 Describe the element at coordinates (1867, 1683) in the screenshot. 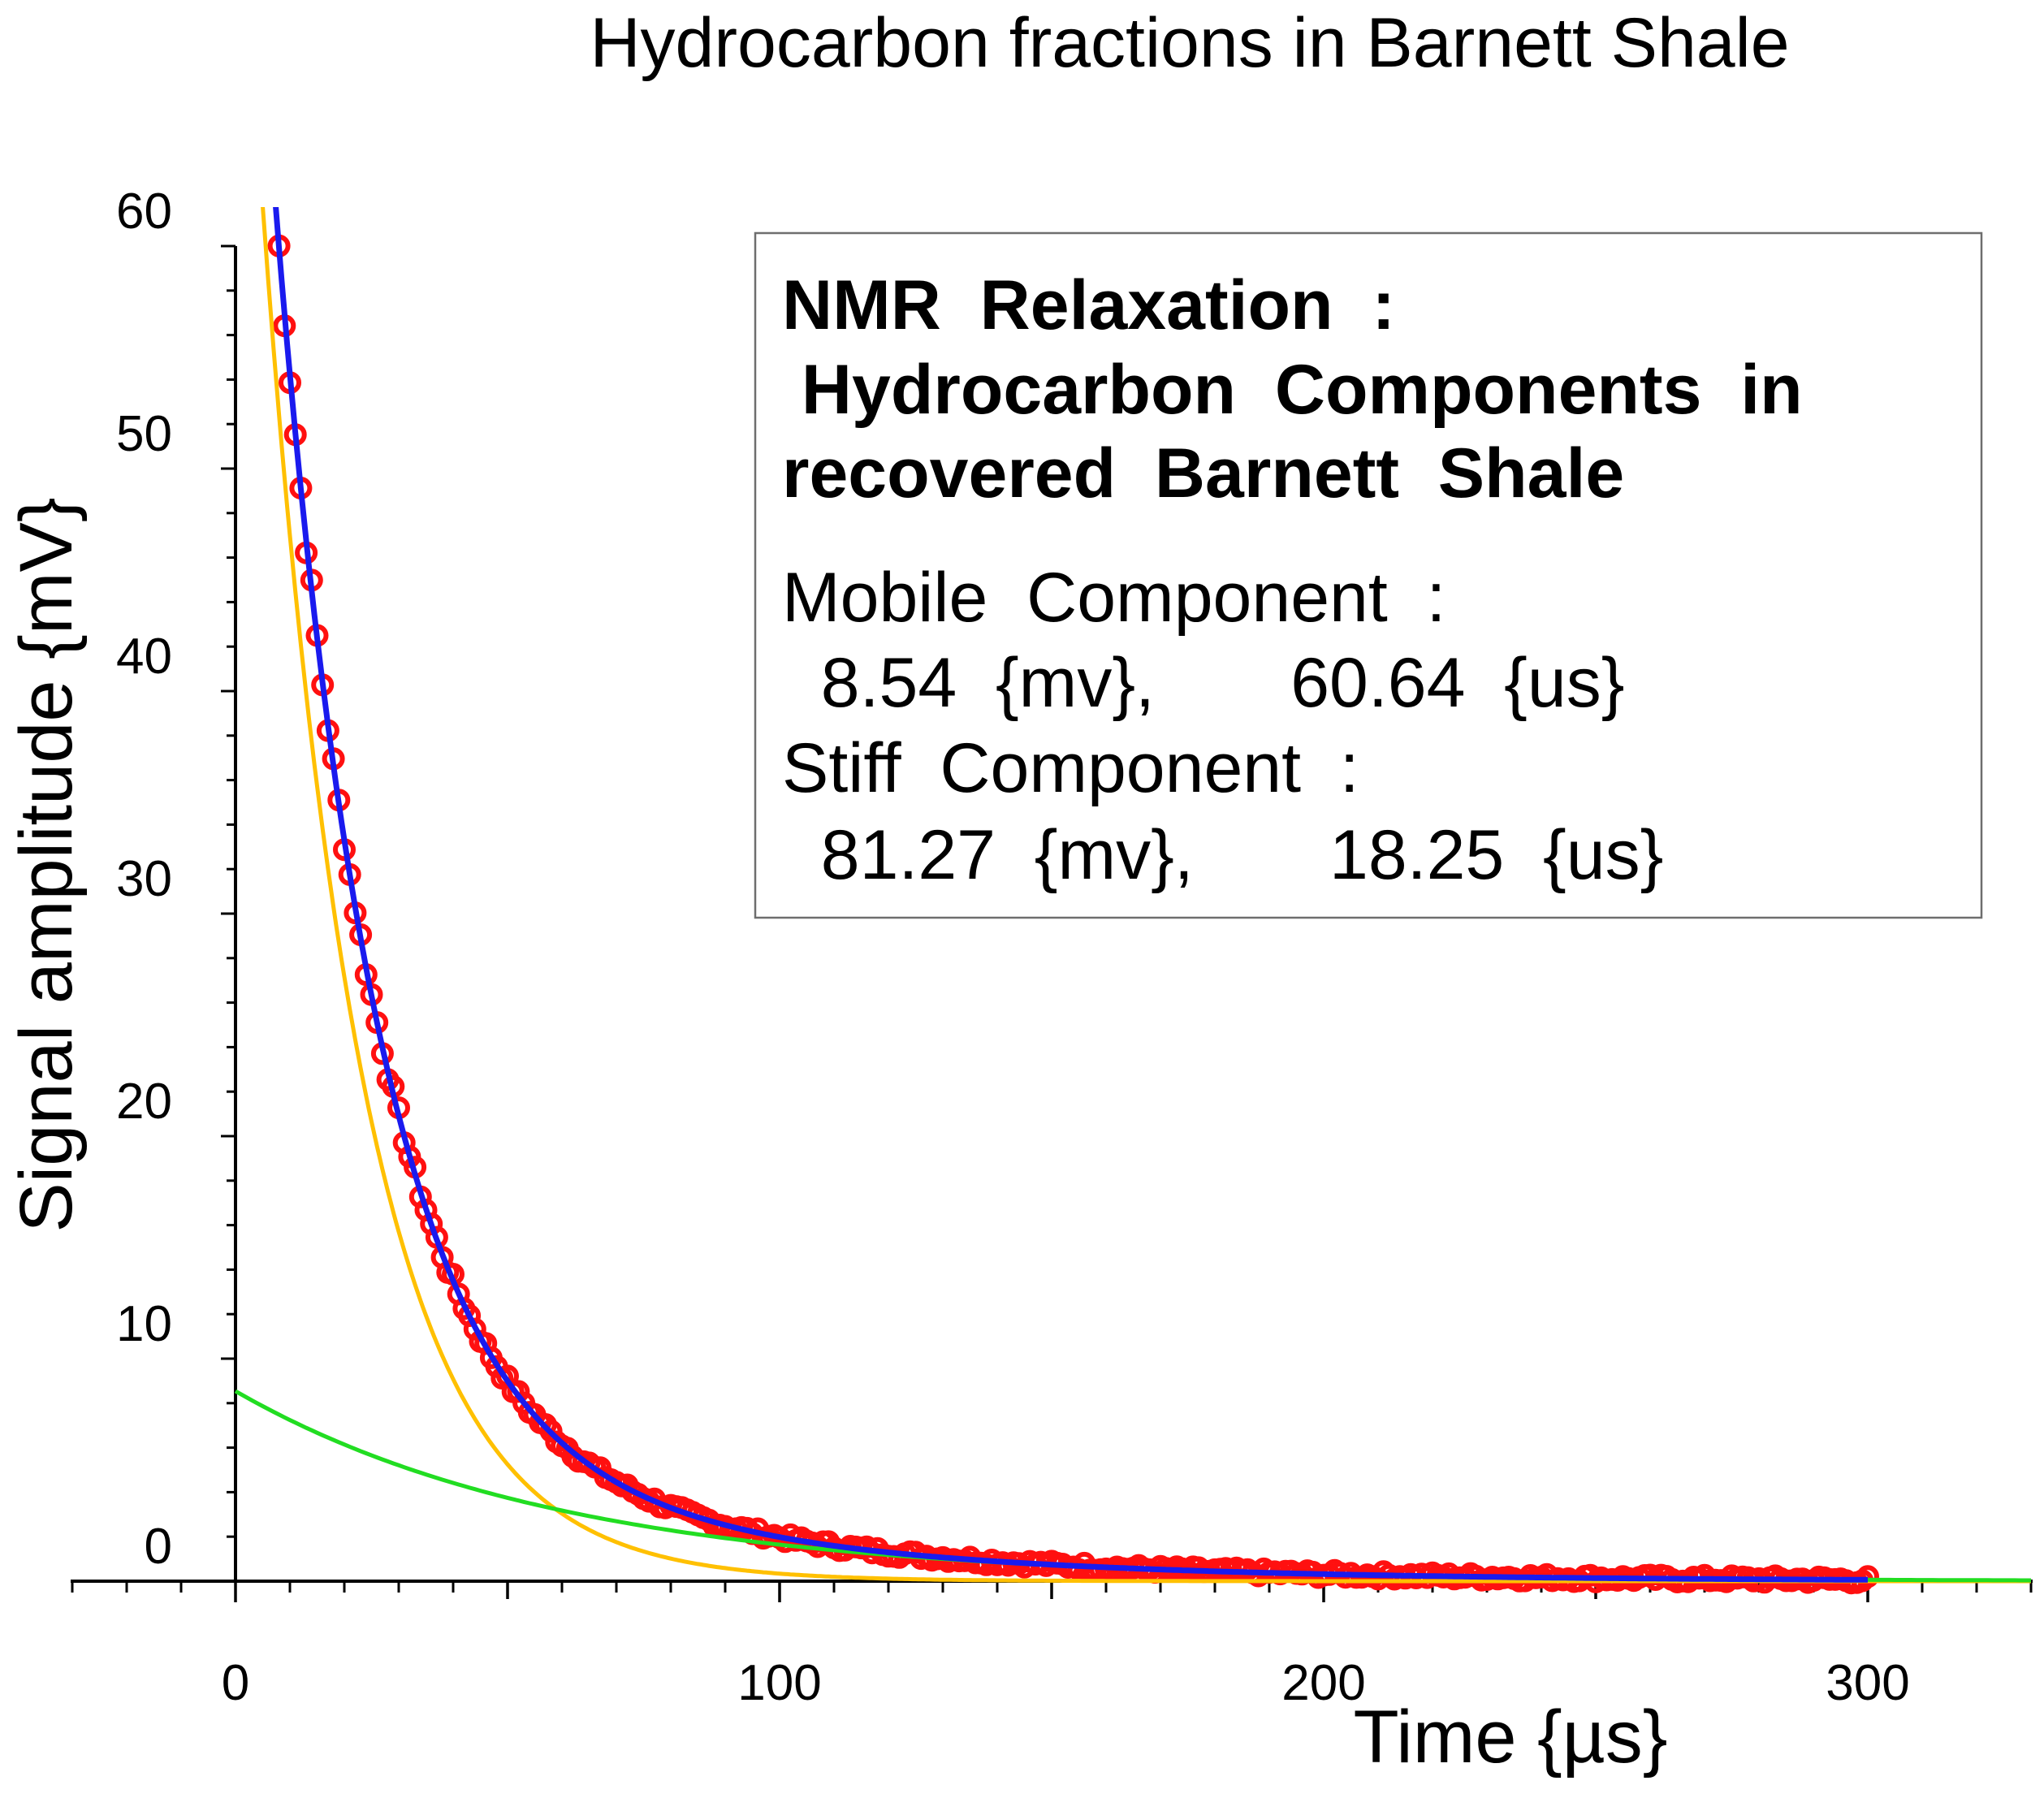

I see `x-tick-label: 300` at that location.